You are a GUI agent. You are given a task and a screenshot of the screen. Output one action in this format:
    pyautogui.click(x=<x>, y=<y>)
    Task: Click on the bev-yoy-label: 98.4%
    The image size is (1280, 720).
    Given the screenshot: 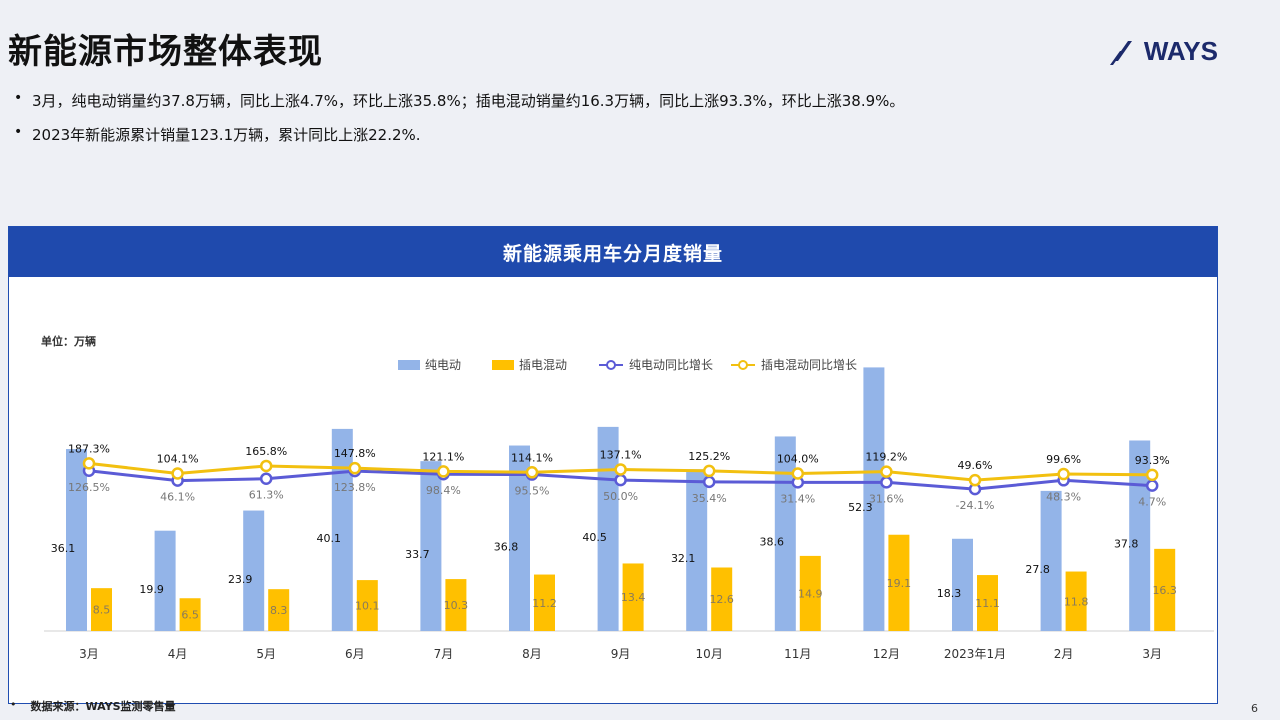 What is the action you would take?
    pyautogui.click(x=443, y=490)
    